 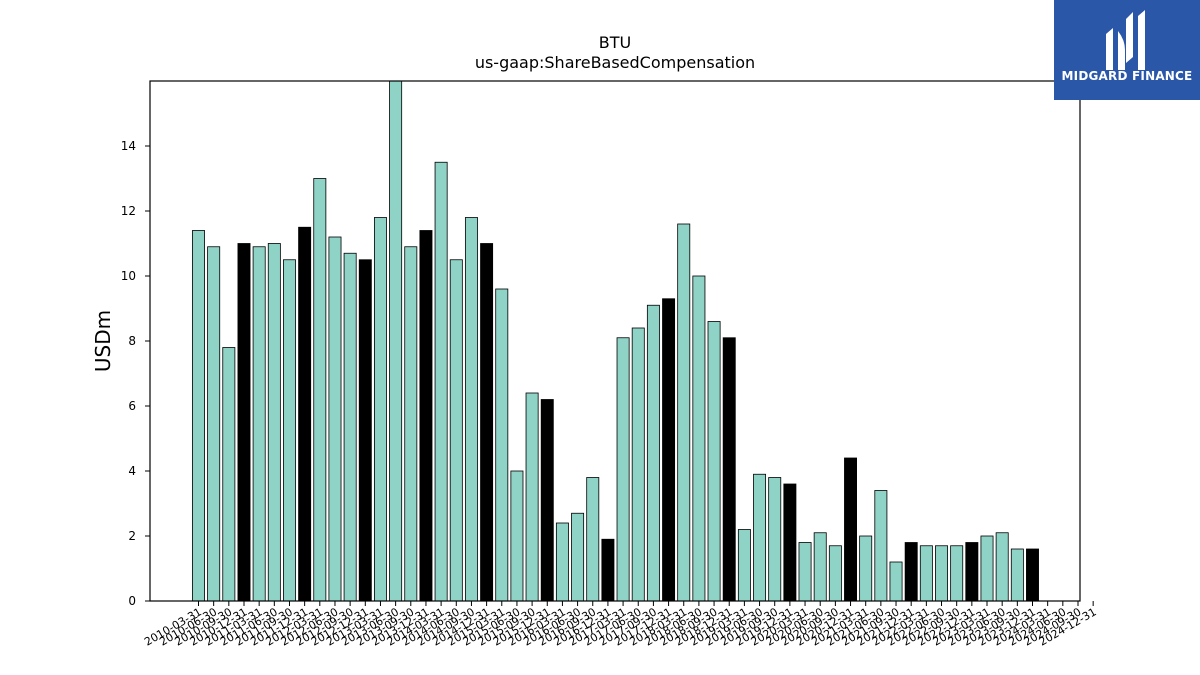 I want to click on midgard-finance-logo: MIDGARD FINANCE, so click(x=1127, y=50).